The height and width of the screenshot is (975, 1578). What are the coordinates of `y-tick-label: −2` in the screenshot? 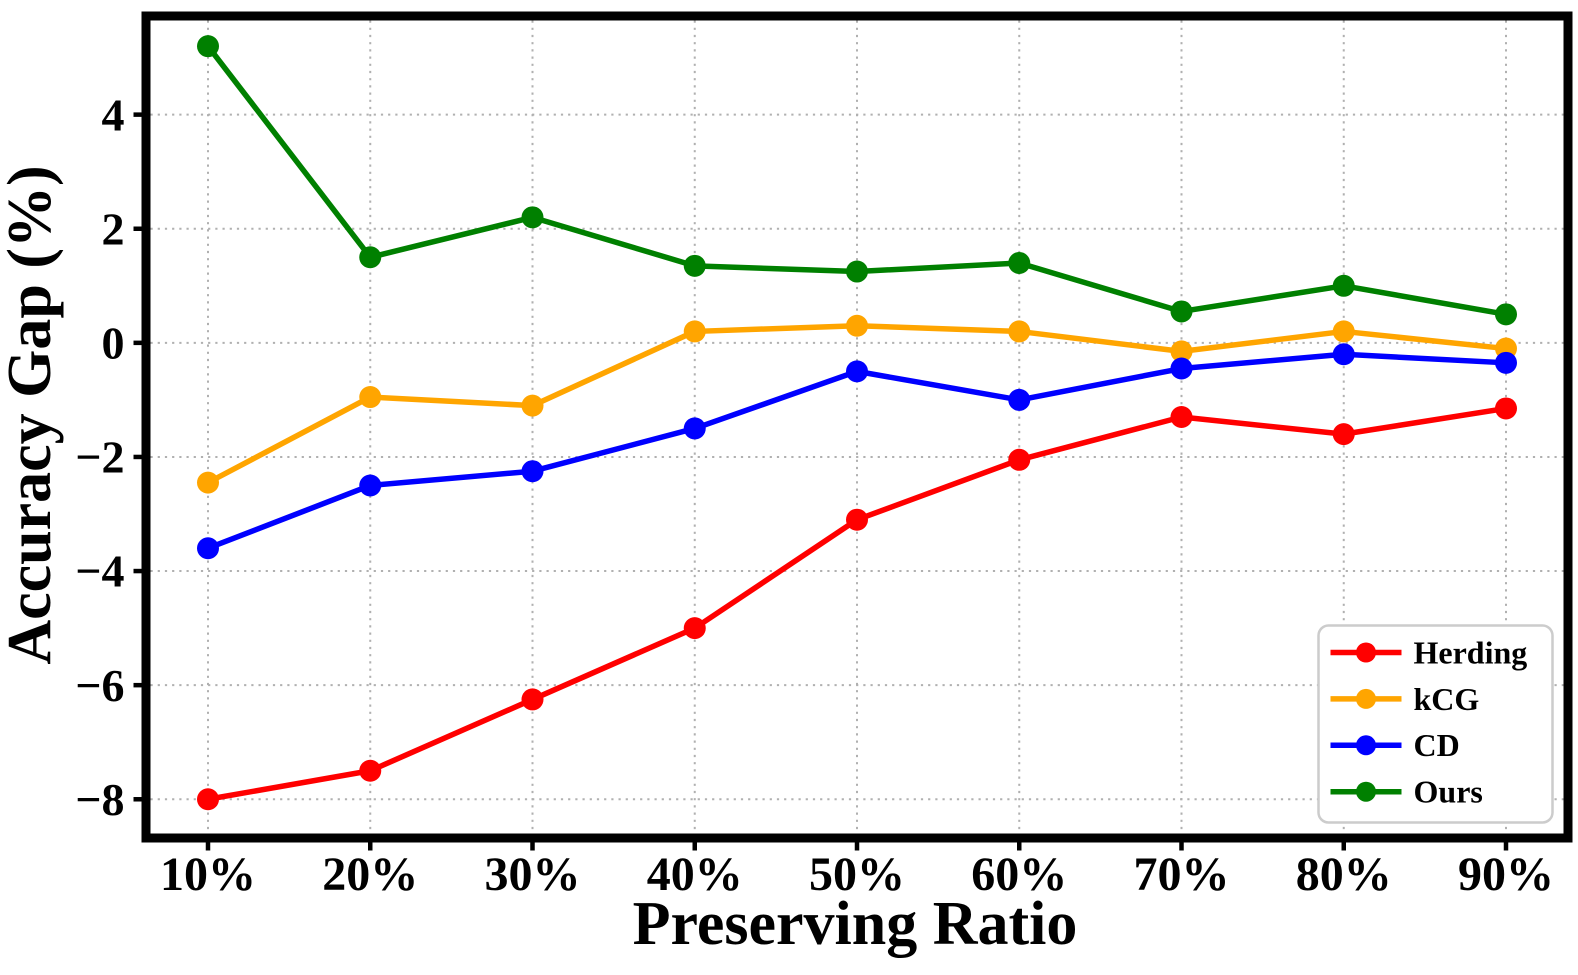 It's located at (99, 457).